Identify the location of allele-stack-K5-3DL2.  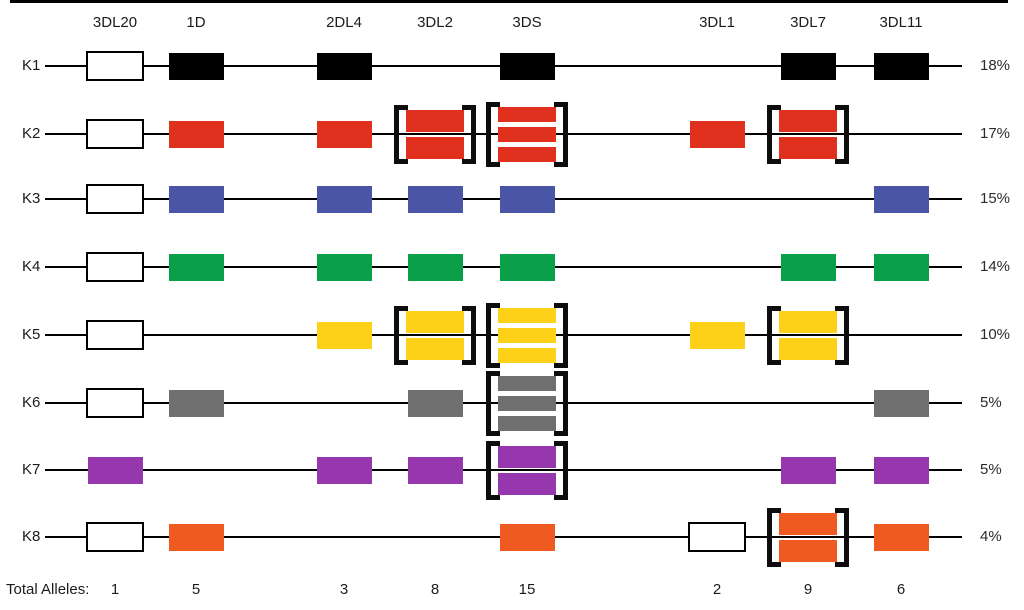
(435, 335).